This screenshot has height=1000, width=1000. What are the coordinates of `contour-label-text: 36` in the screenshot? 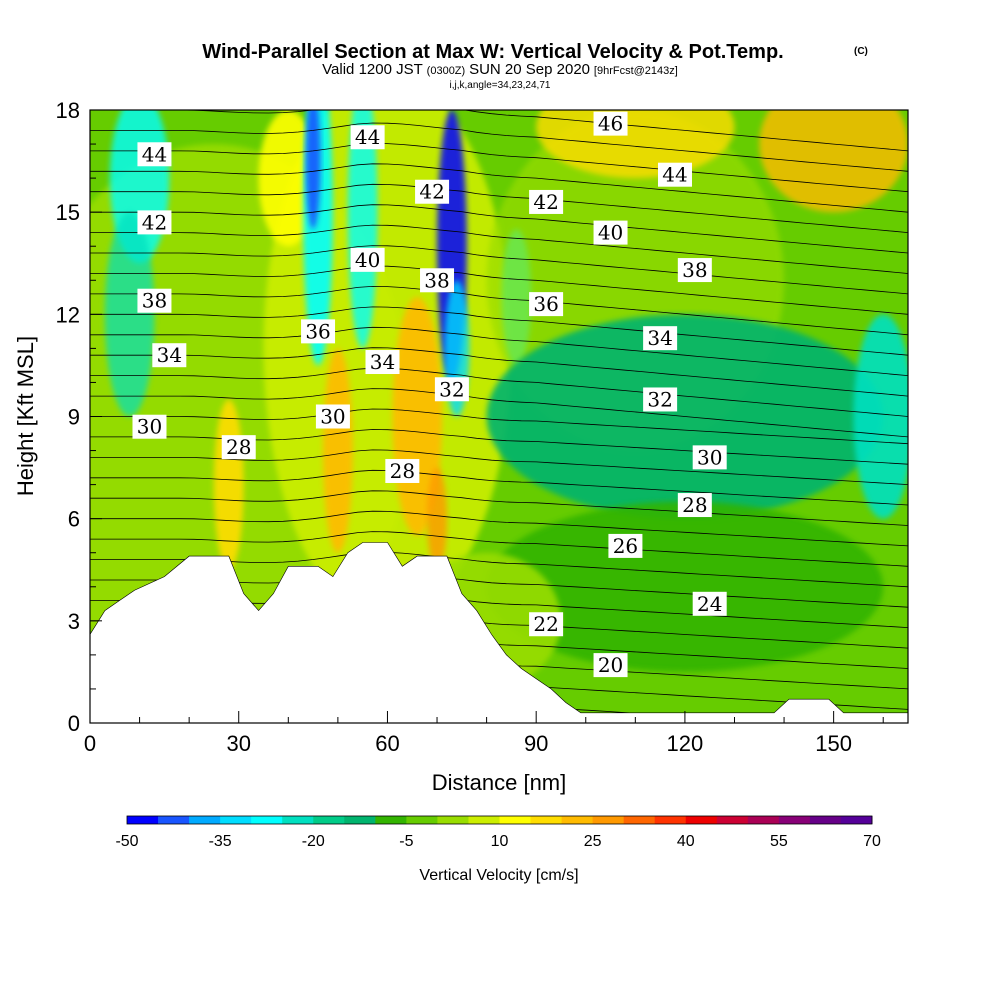 It's located at (545, 304).